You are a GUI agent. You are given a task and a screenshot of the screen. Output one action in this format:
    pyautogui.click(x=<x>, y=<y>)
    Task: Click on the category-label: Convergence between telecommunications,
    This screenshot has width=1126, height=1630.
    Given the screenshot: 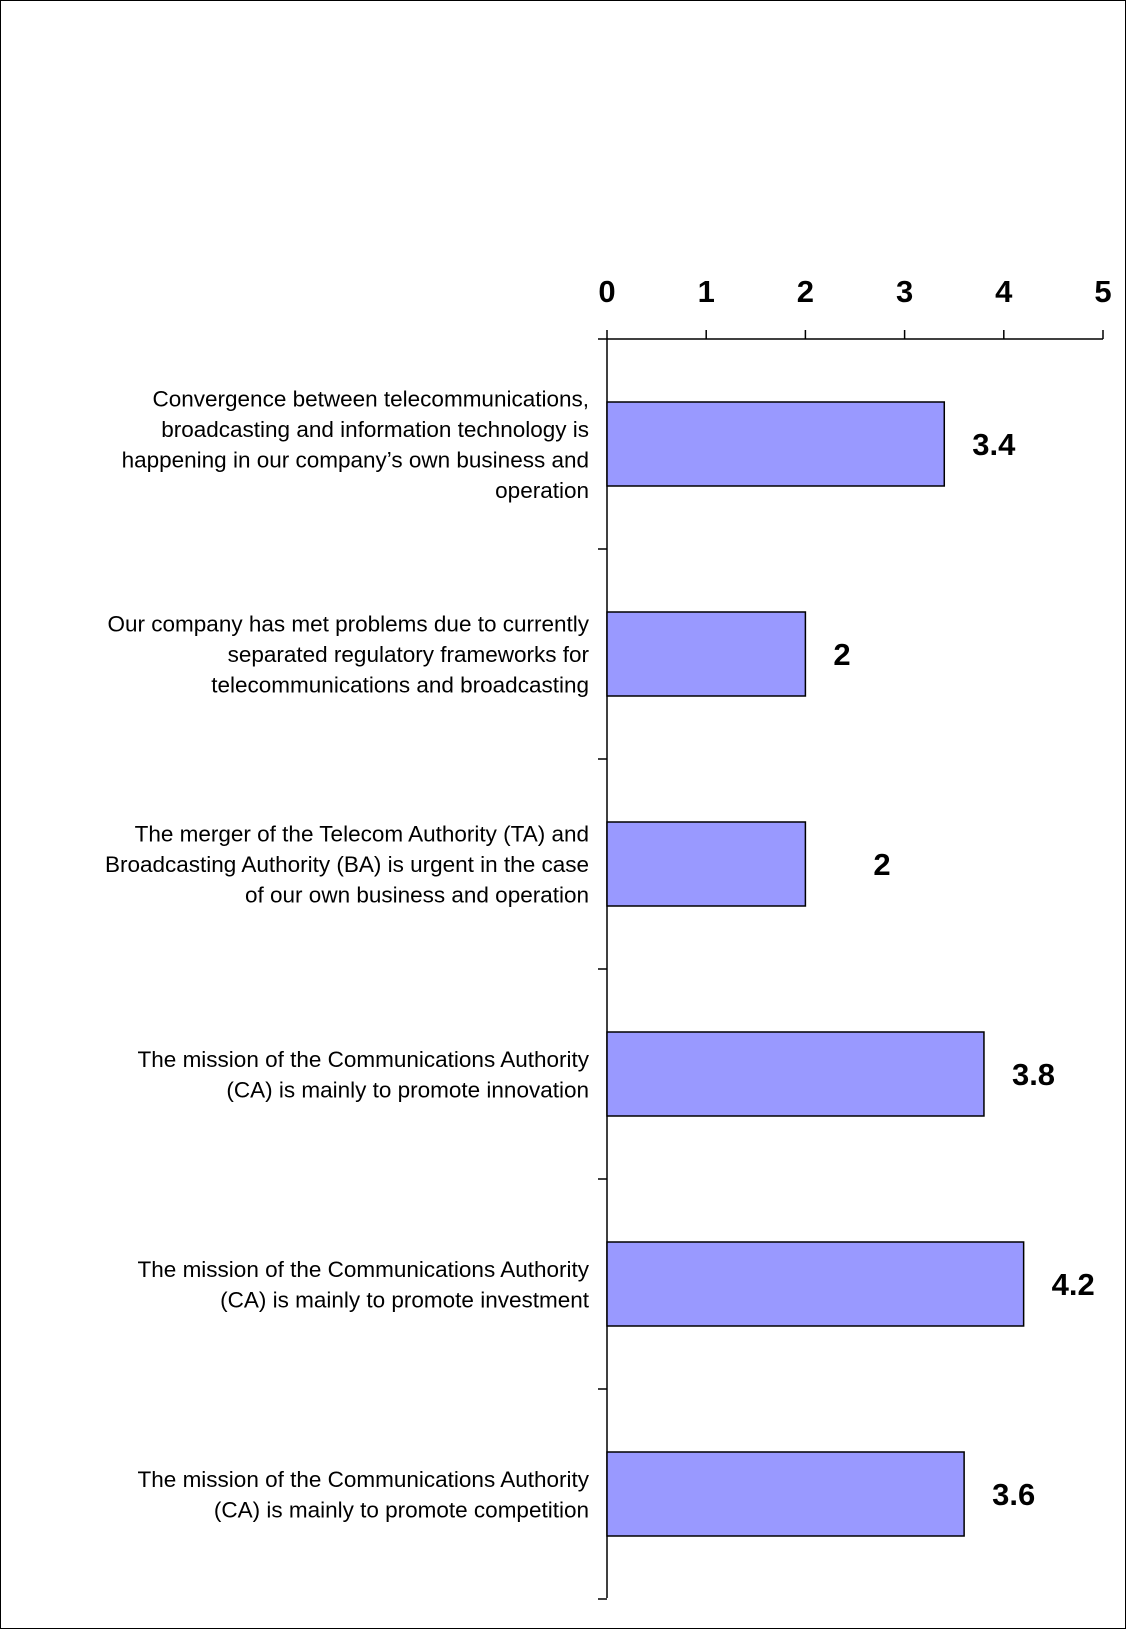 What is the action you would take?
    pyautogui.click(x=371, y=398)
    